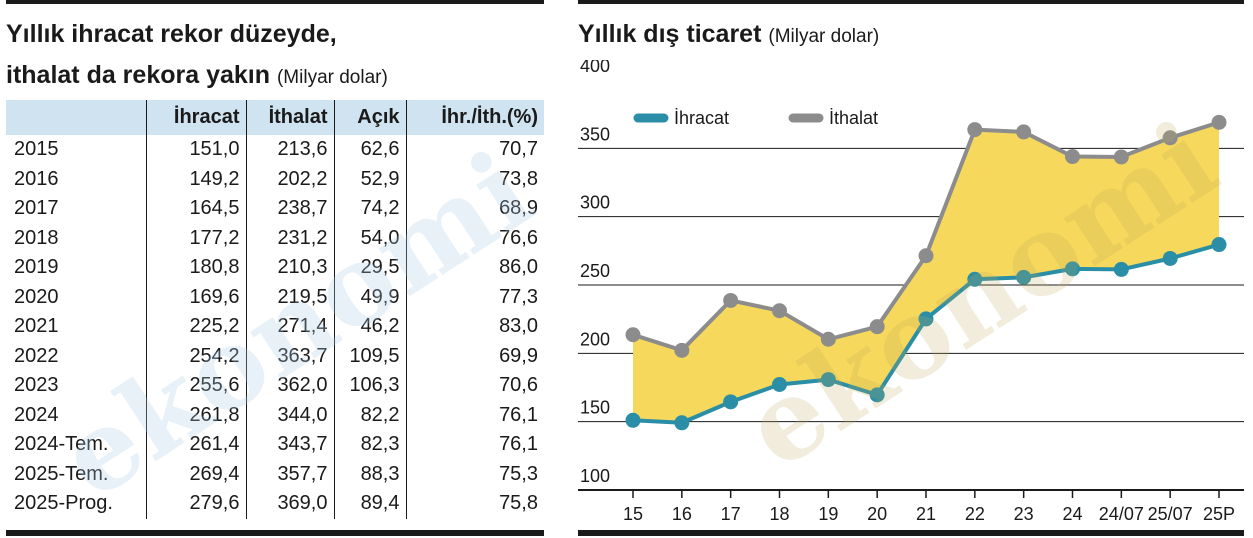 The width and height of the screenshot is (1253, 538). What do you see at coordinates (36, 149) in the screenshot?
I see `cell-year: 2015` at bounding box center [36, 149].